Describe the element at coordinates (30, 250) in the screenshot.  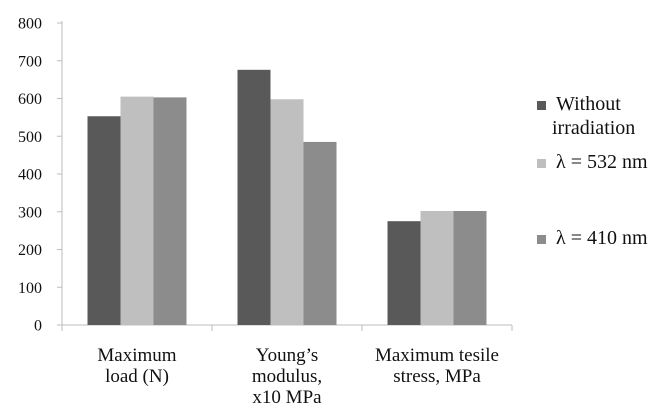
I see `y-tick-label: 200` at that location.